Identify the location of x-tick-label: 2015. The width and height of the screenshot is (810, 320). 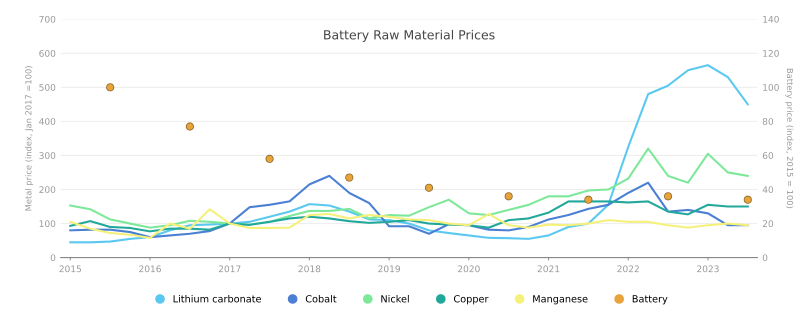
(70, 268).